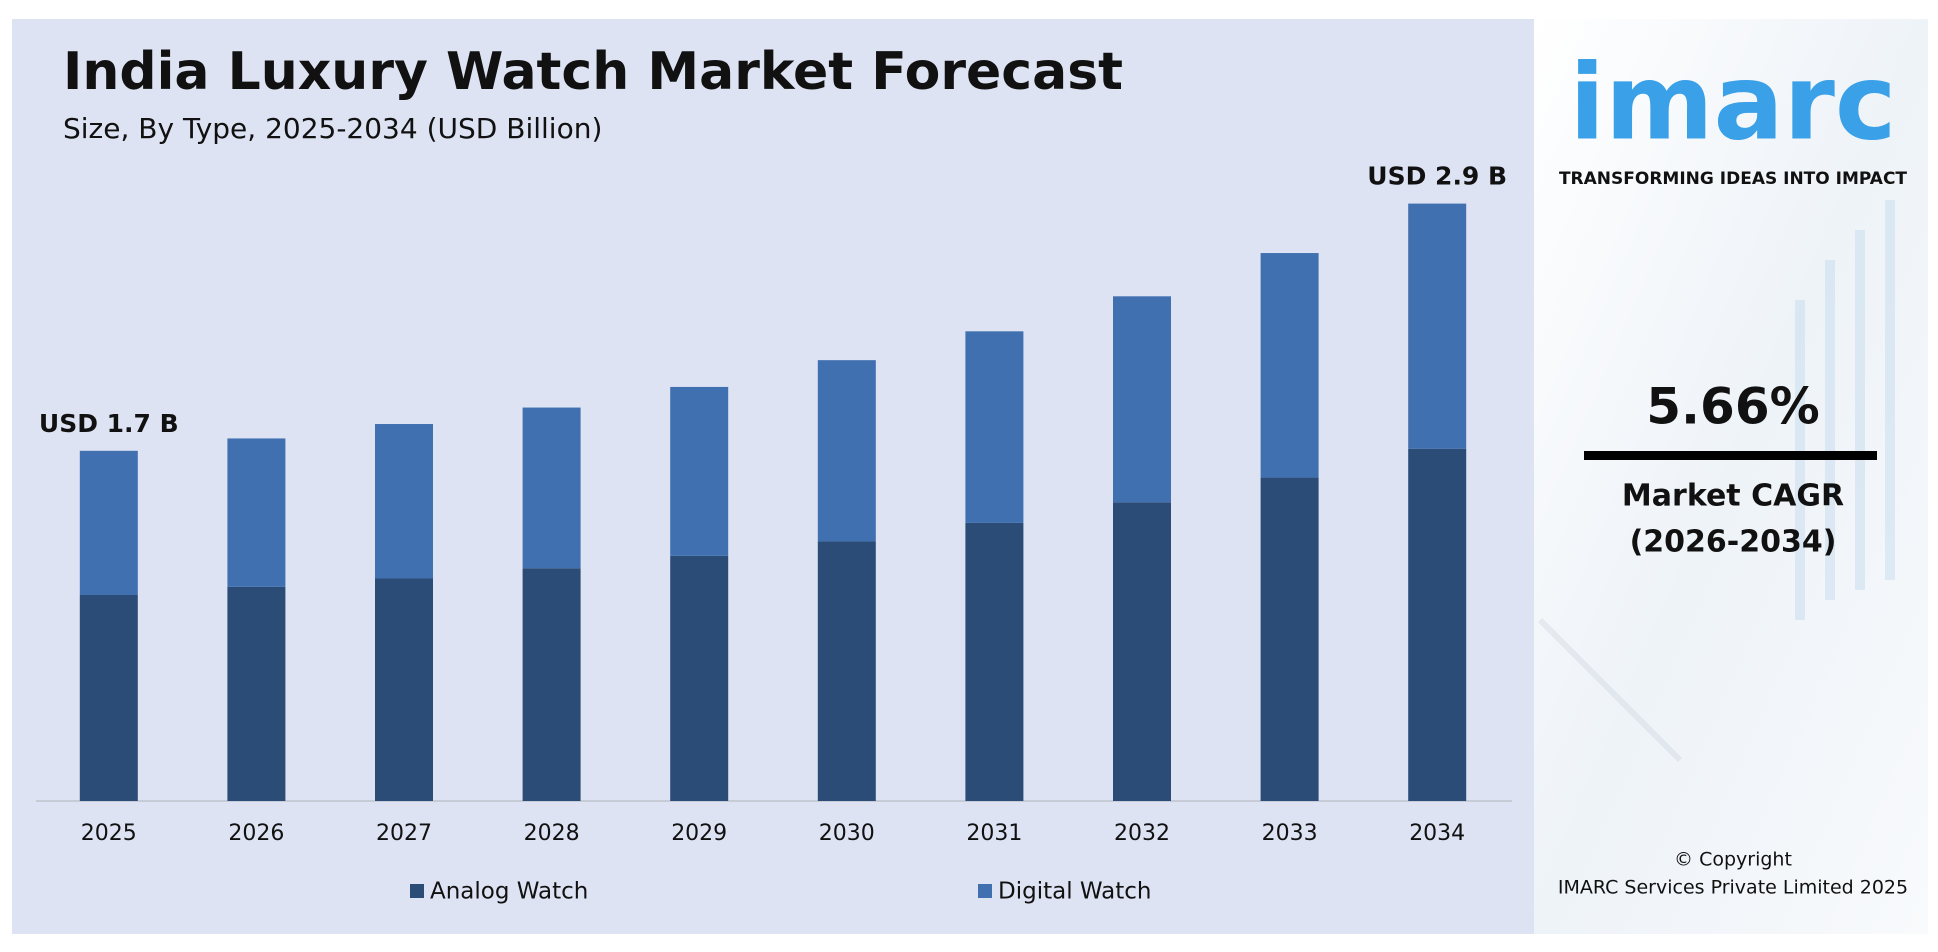  Describe the element at coordinates (593, 72) in the screenshot. I see `chart-title: India Luxury Watch Market Forecast` at that location.